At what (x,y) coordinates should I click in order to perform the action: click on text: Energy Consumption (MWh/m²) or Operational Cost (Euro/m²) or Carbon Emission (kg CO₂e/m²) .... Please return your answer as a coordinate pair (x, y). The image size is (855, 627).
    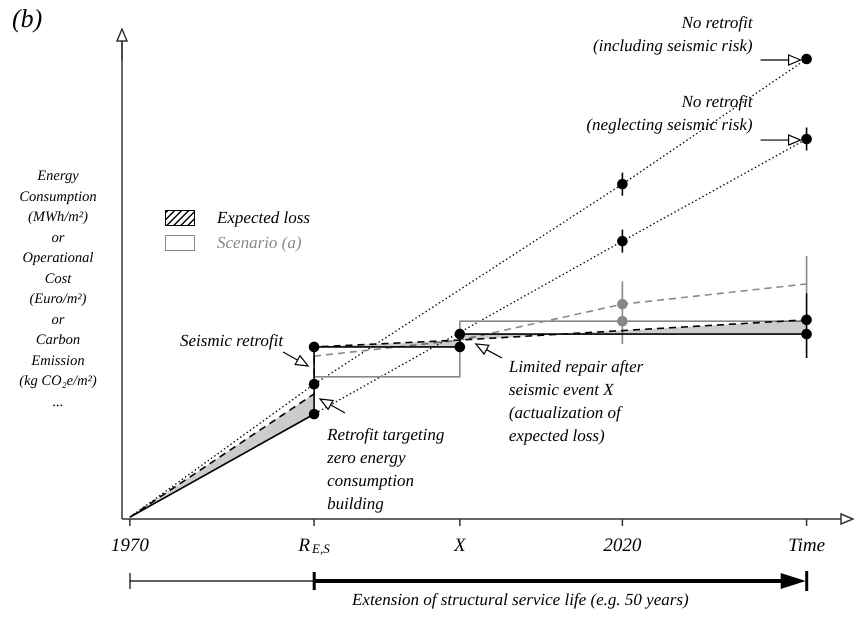
    Looking at the image, I should click on (58, 289).